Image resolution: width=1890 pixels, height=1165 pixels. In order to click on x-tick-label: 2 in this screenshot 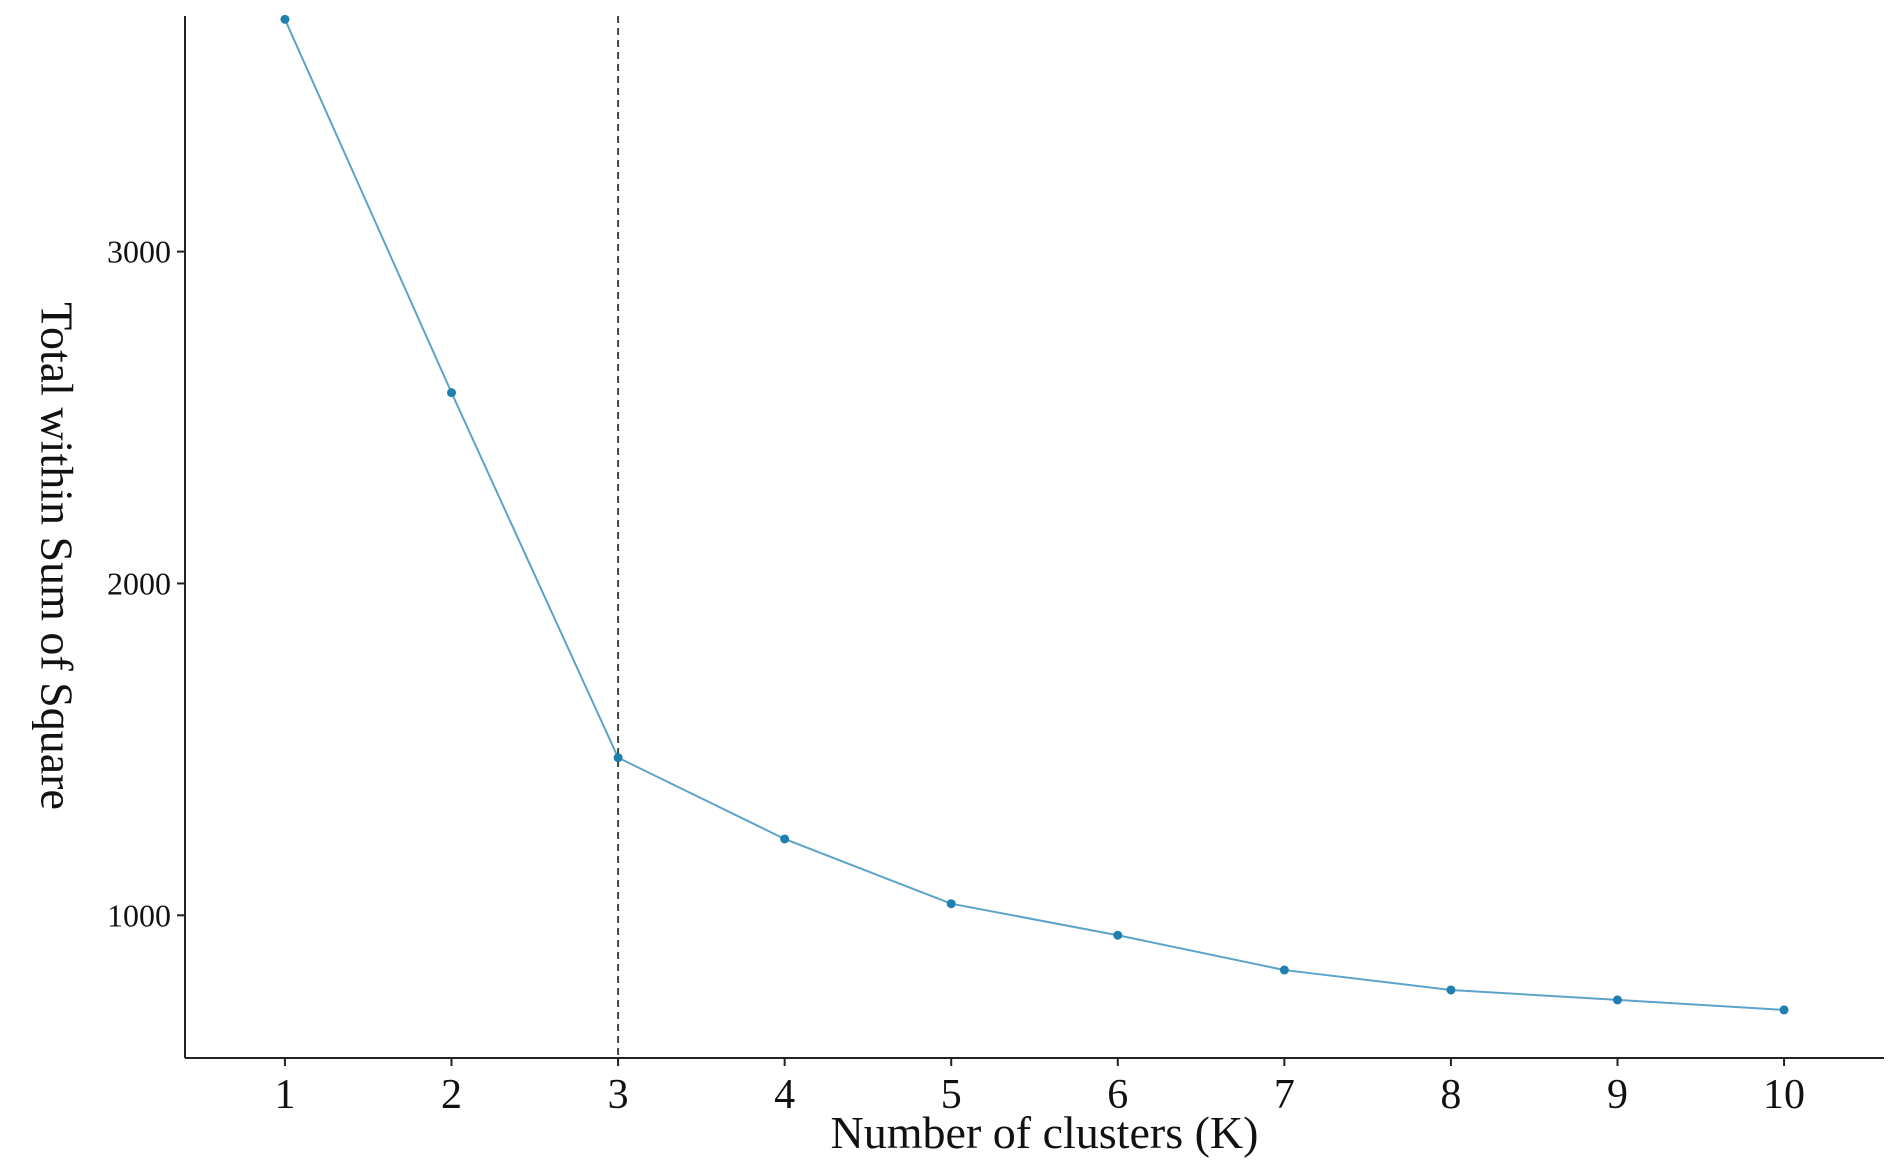, I will do `click(451, 1095)`.